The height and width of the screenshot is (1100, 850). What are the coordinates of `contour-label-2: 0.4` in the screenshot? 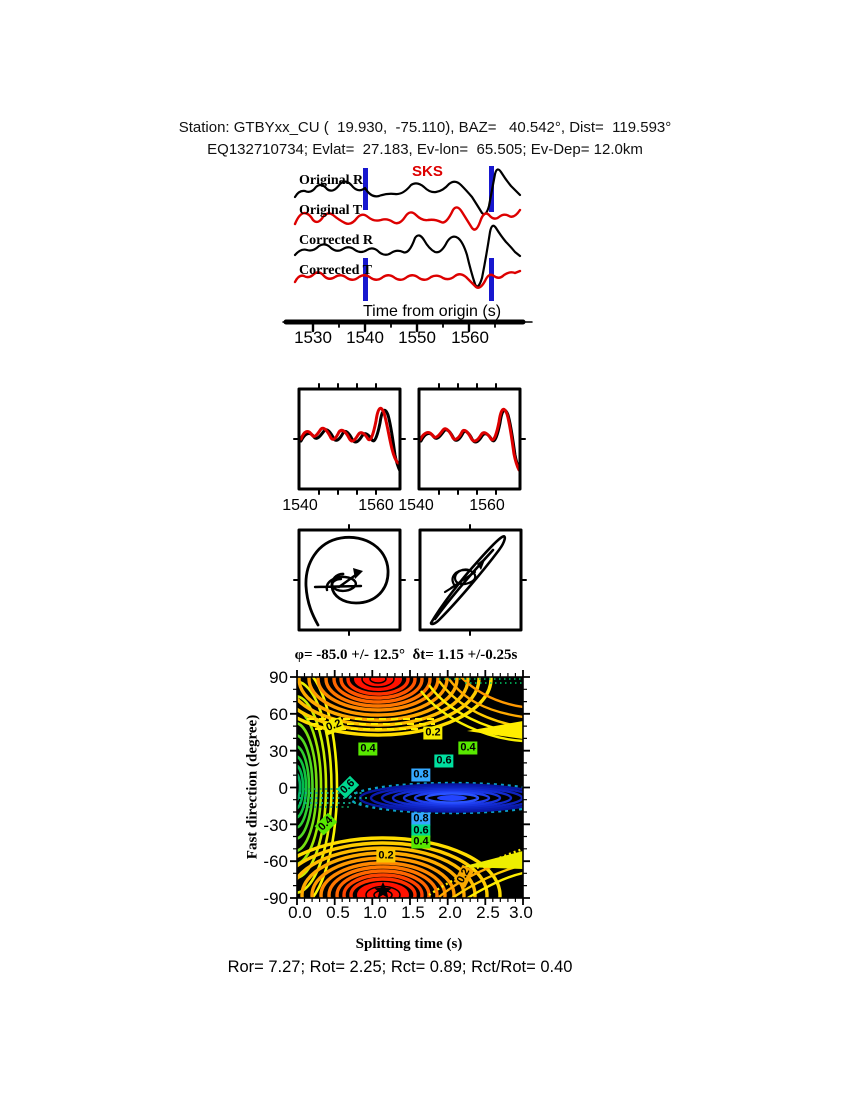 It's located at (368, 749).